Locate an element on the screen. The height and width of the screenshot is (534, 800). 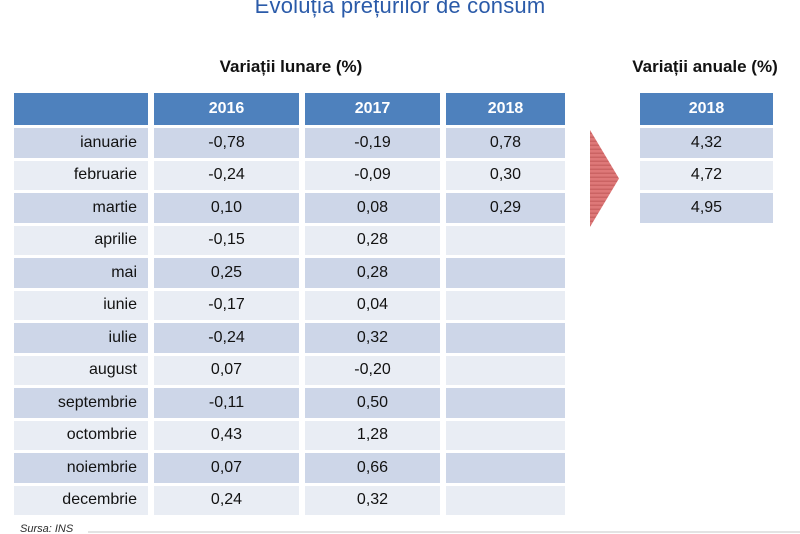
table-row: 4,72 is located at coordinates (706, 175).